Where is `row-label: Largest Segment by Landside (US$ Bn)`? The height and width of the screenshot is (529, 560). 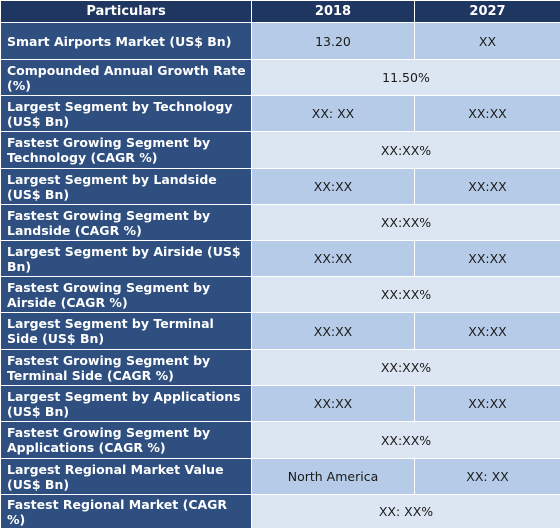
row-label: Largest Segment by Landside (US$ Bn) is located at coordinates (126, 187).